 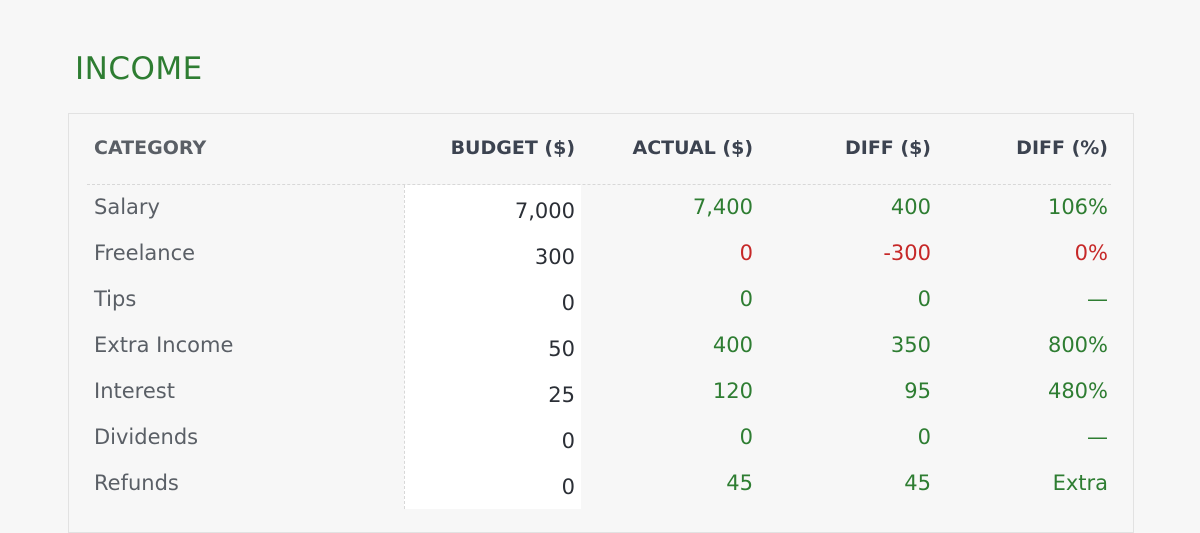 What do you see at coordinates (544, 211) in the screenshot?
I see `budget-cell: 7,000` at bounding box center [544, 211].